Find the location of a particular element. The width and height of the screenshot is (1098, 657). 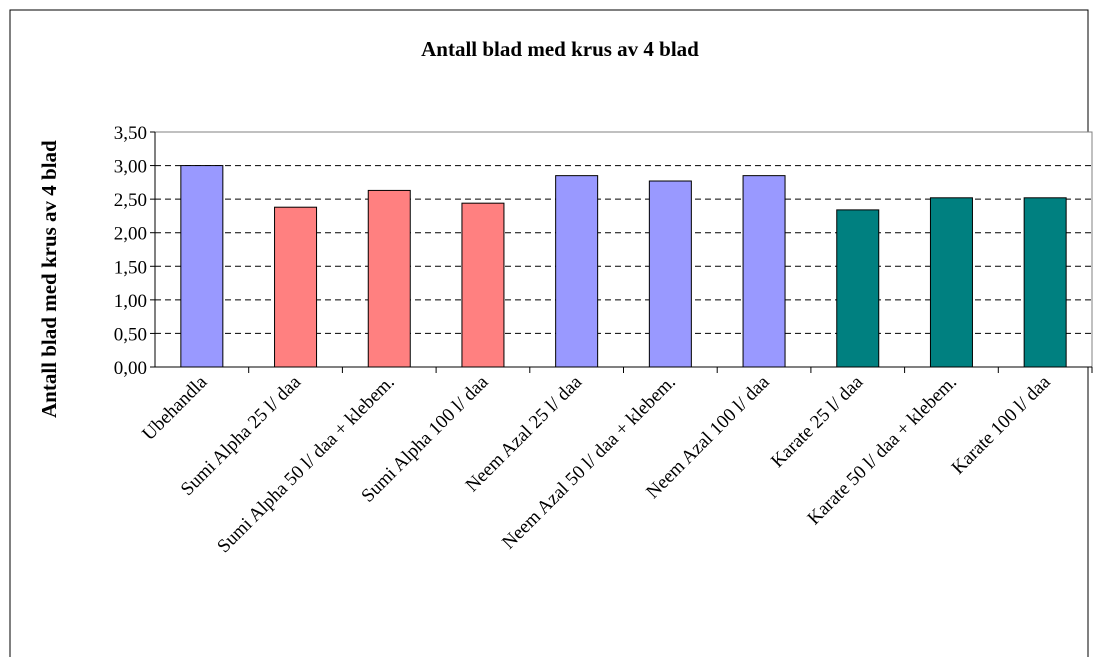

y-tick-label: 3,00 is located at coordinates (130, 167).